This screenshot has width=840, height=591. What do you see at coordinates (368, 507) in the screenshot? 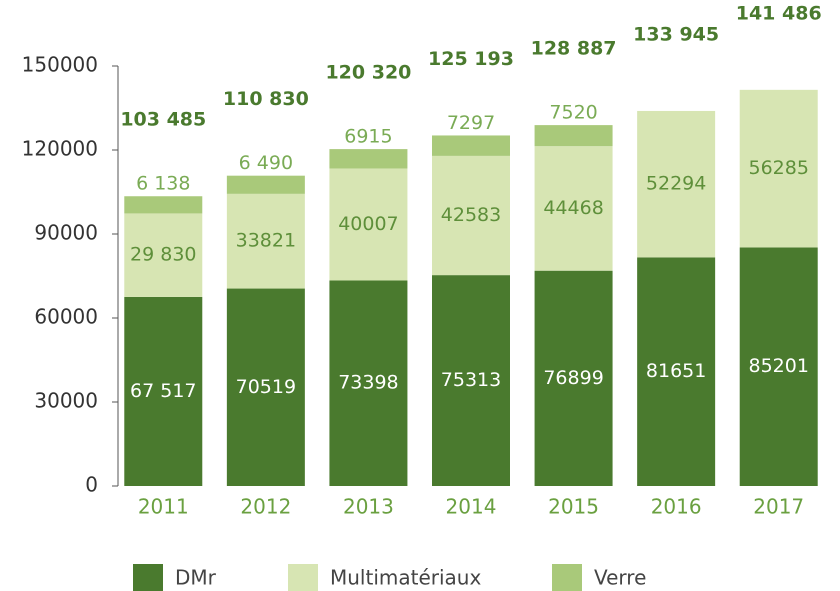
I see `x-tick-label: 2013` at bounding box center [368, 507].